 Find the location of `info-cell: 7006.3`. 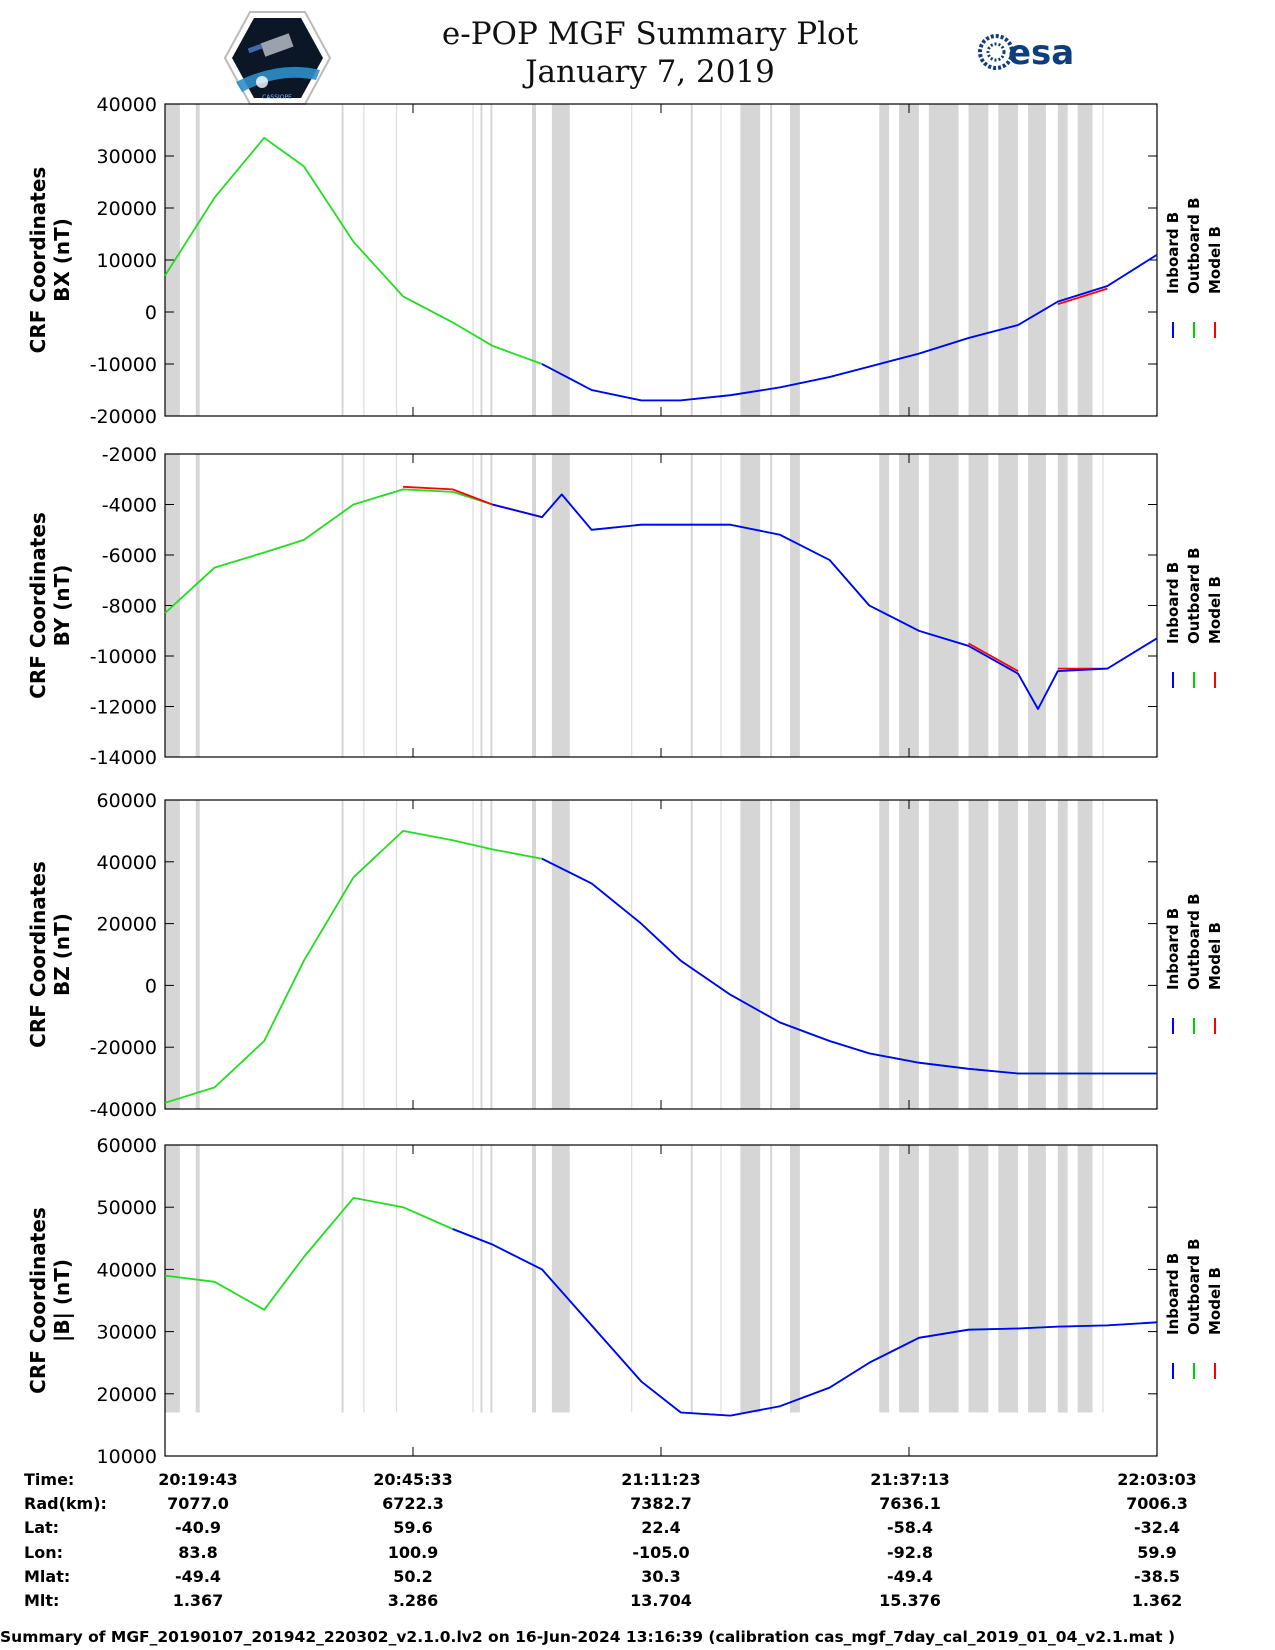

info-cell: 7006.3 is located at coordinates (1157, 1503).